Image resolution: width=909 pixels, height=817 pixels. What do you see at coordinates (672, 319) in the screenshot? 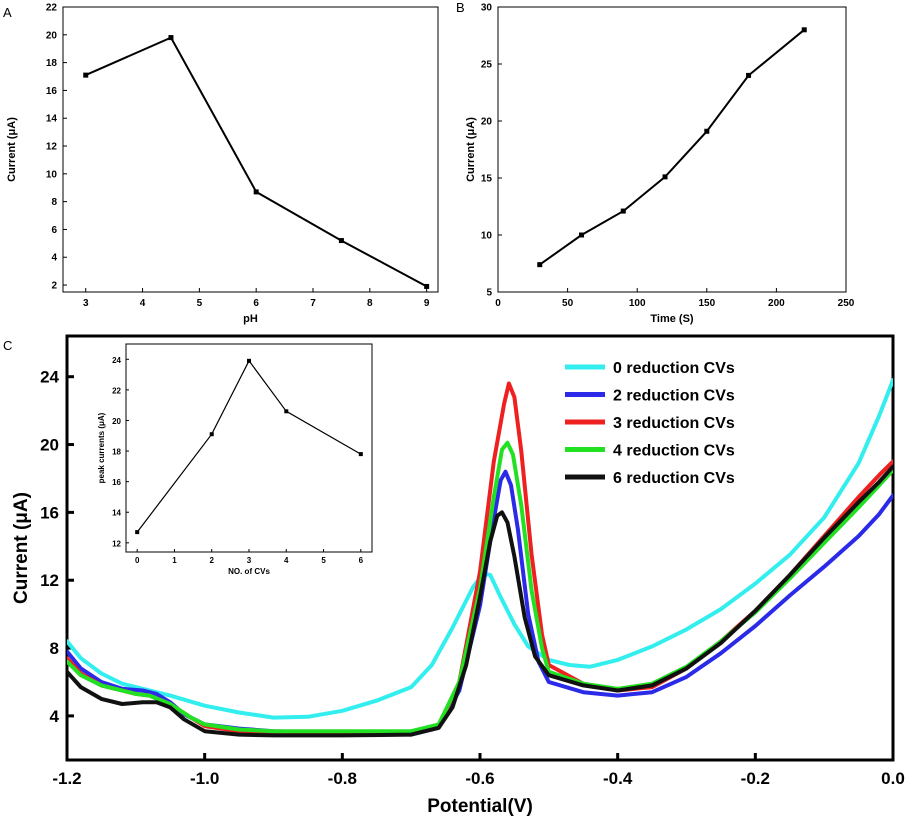
I see `x-axis-label: Time (S)` at bounding box center [672, 319].